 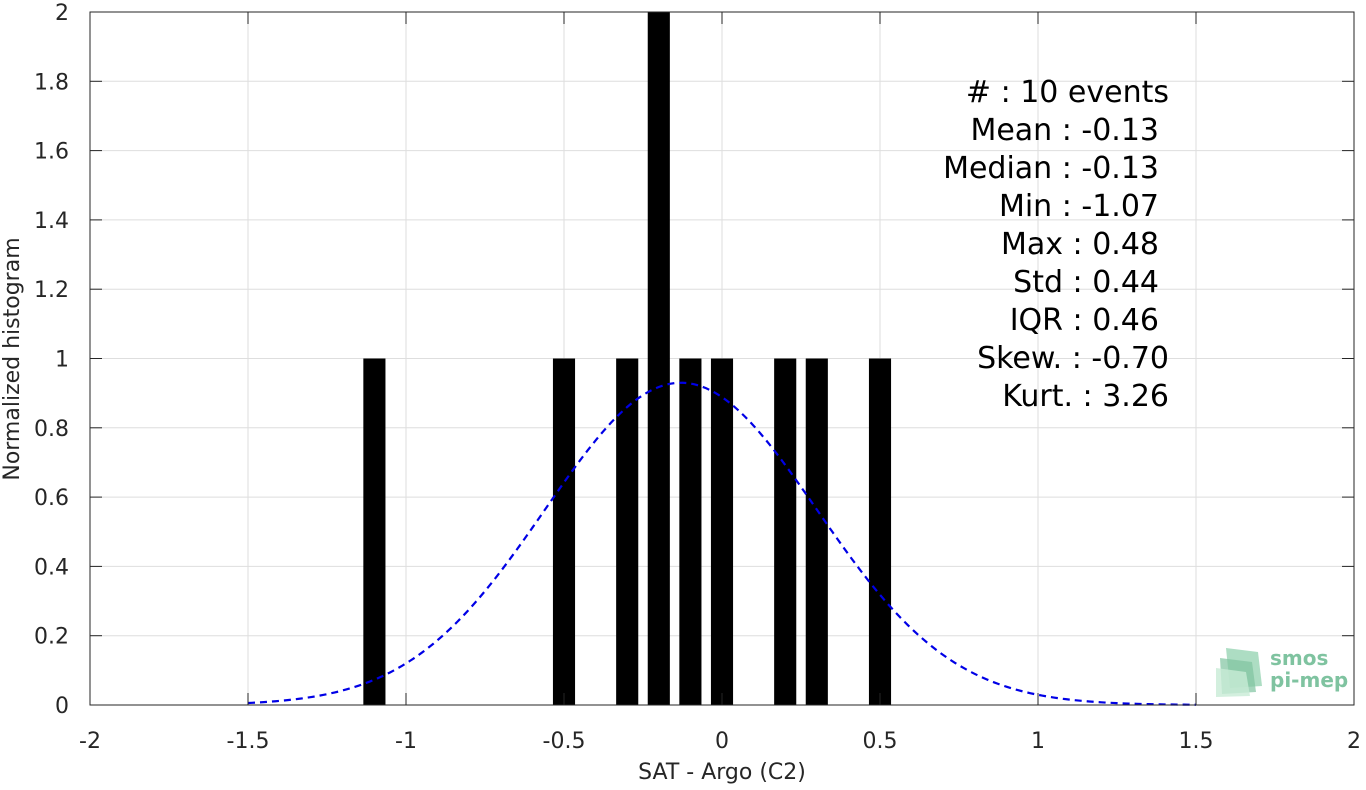 I want to click on x-tick-label: 0, so click(x=722, y=741).